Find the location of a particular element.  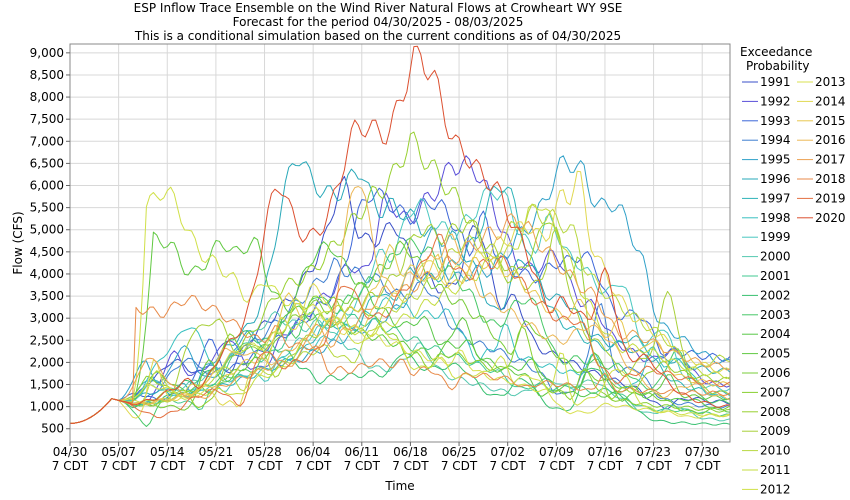

legend-entry-1993: 1993 is located at coordinates (775, 121).